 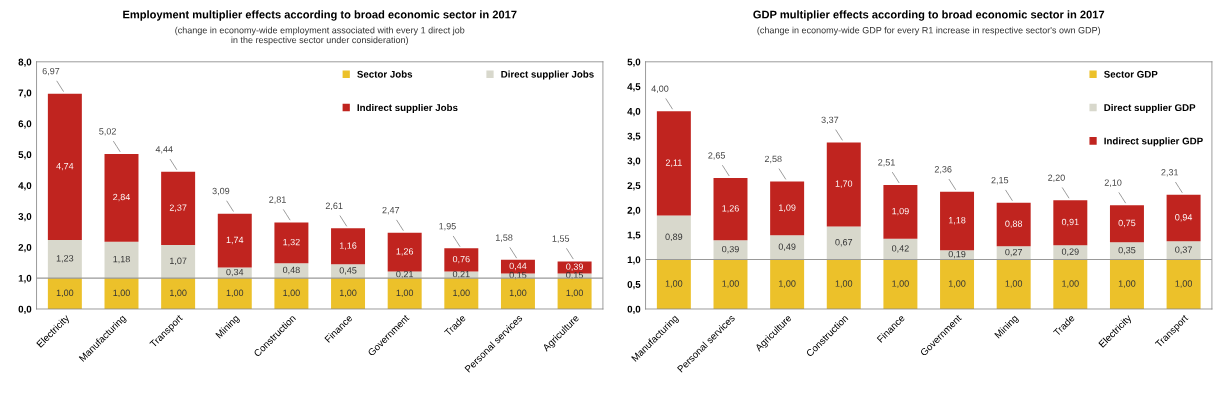 I want to click on data-label: 2,84, so click(x=122, y=197).